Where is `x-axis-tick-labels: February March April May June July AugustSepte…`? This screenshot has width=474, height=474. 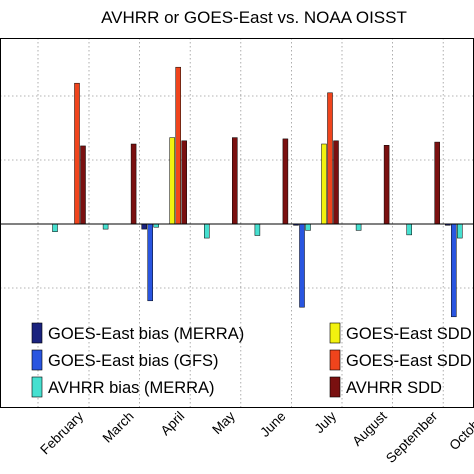 x-axis-tick-labels: February March April May June July AugustSepte… is located at coordinates (255, 437).